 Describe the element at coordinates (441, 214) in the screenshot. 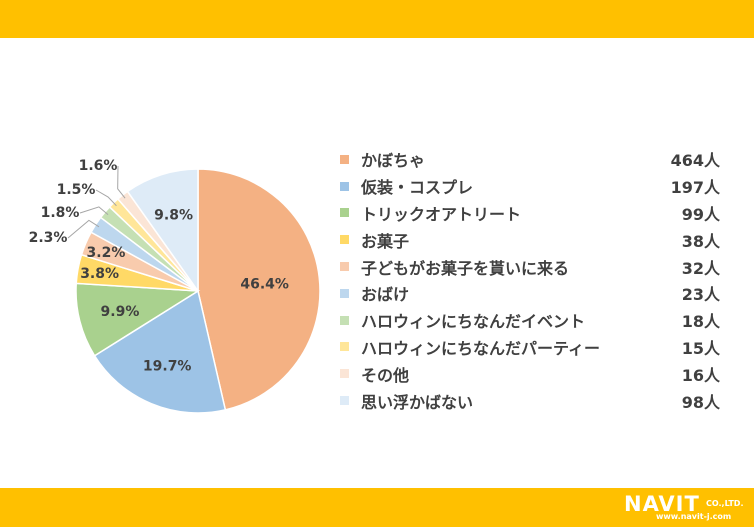

I see `legend-label: トリックオアトリート` at that location.